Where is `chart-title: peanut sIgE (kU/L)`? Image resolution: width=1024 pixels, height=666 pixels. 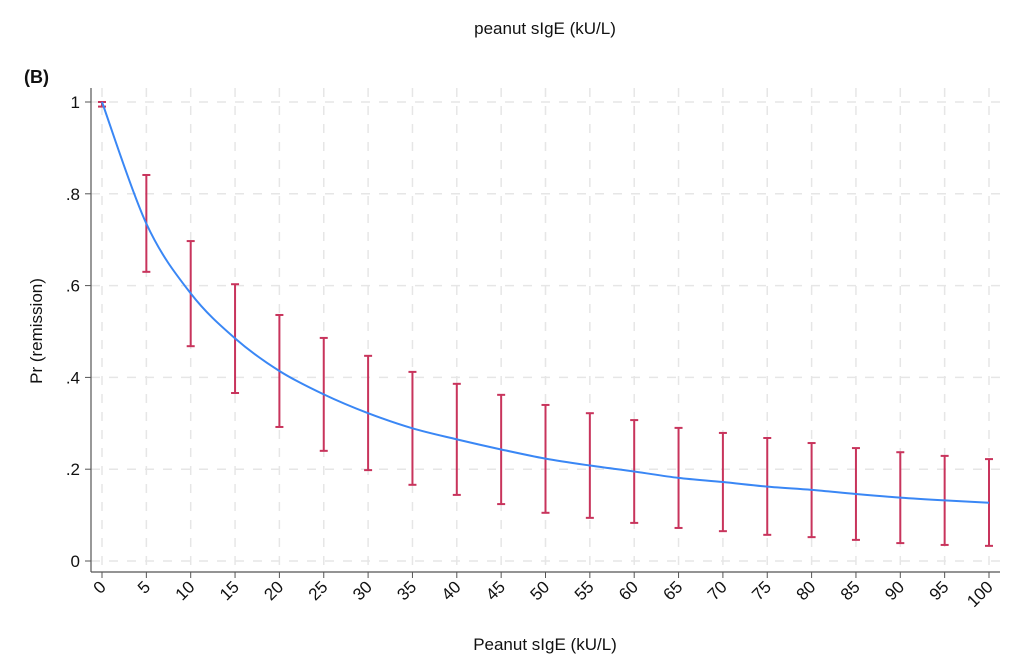 chart-title: peanut sIgE (kU/L) is located at coordinates (545, 28).